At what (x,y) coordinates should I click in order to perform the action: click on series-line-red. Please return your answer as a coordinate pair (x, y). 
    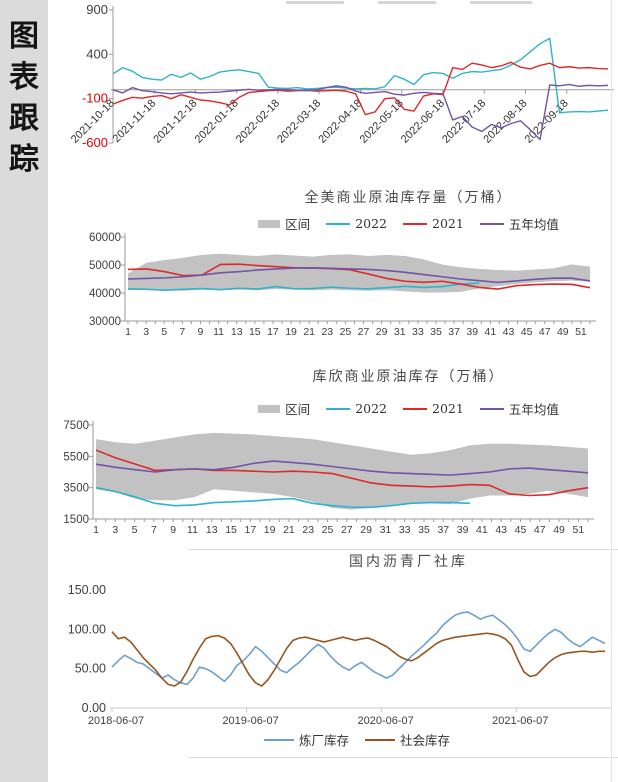
    Looking at the image, I should click on (360, 88).